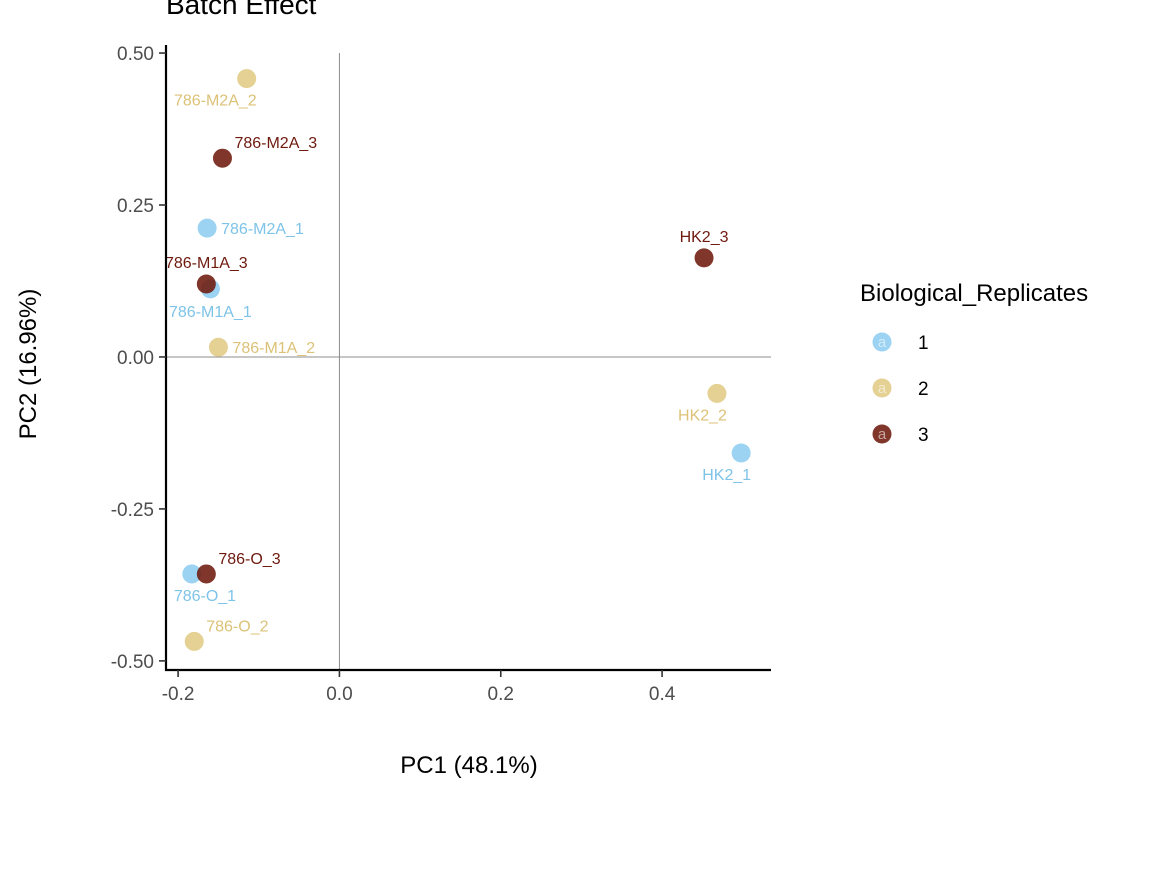 The width and height of the screenshot is (1152, 869). Describe the element at coordinates (262, 229) in the screenshot. I see `point-label: 786-M2A_1` at that location.